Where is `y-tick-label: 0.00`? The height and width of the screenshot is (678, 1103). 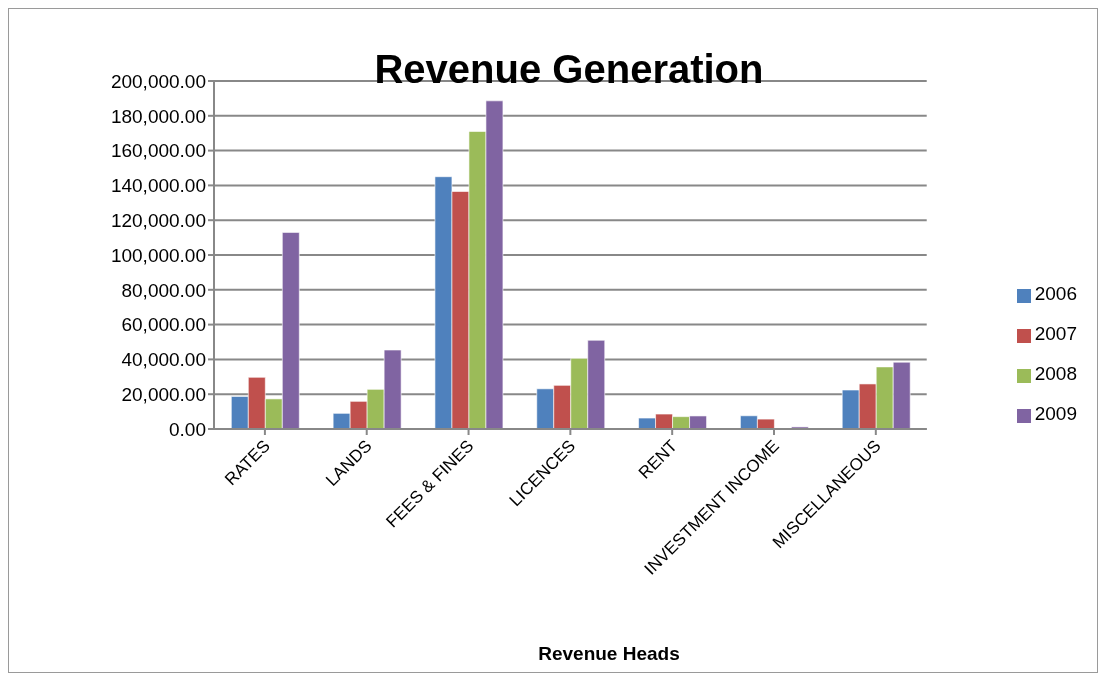
y-tick-label: 0.00 is located at coordinates (187, 429).